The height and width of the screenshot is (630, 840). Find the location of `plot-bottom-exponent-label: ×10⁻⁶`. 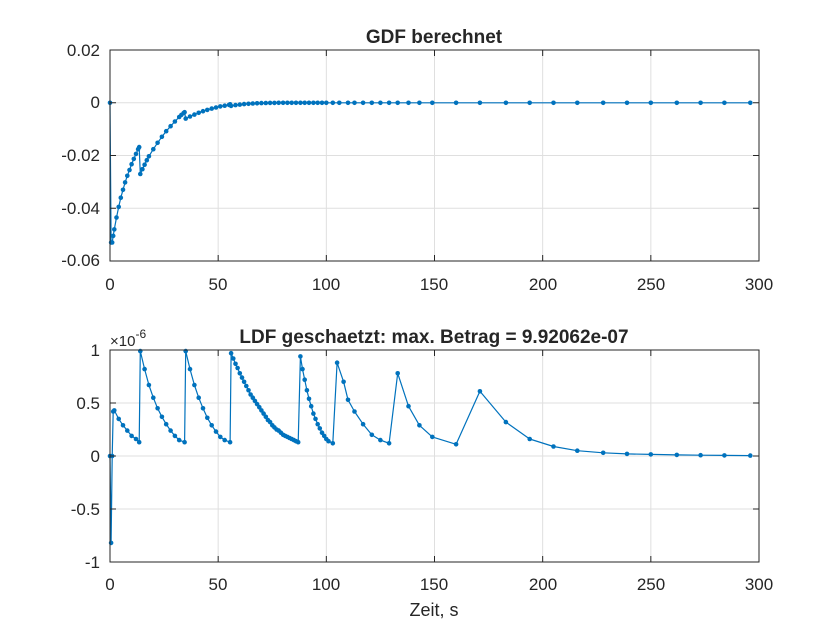

plot-bottom-exponent-label: ×10⁻⁶ is located at coordinates (128, 338).